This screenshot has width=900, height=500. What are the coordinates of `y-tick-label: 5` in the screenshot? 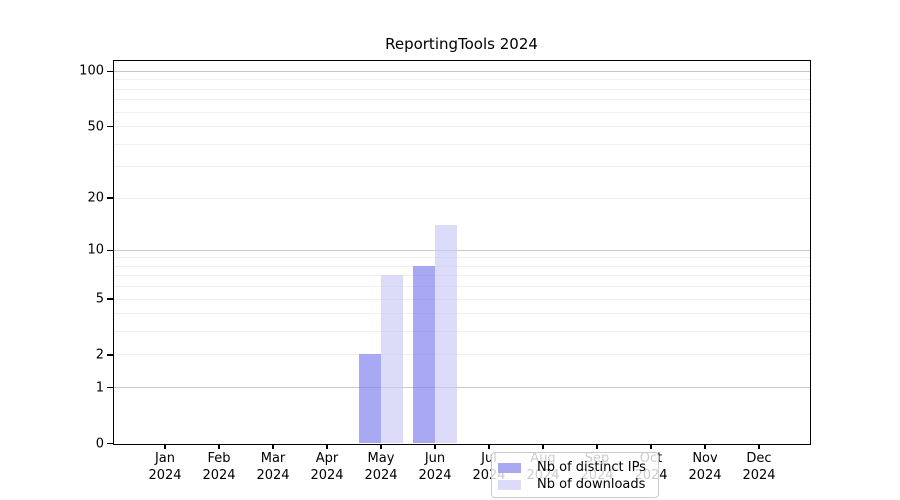 It's located at (99, 299).